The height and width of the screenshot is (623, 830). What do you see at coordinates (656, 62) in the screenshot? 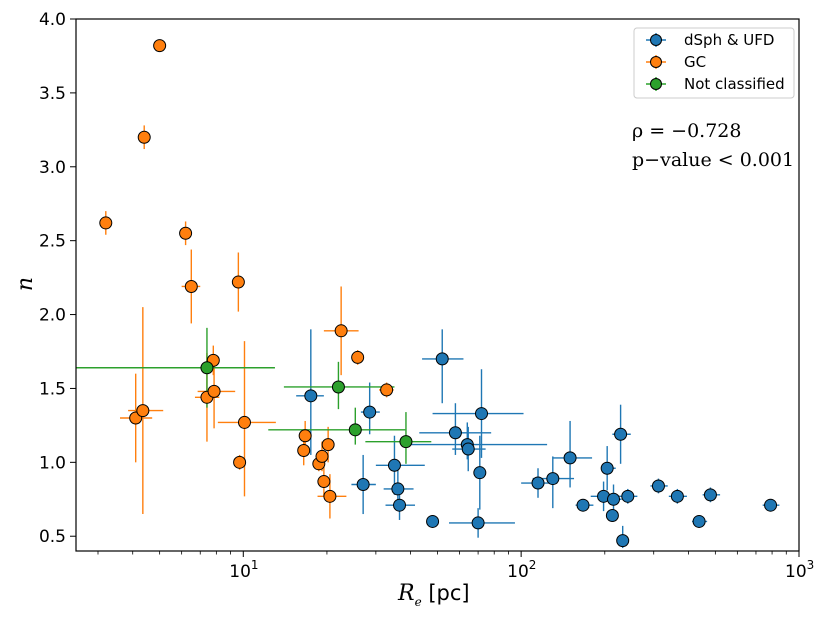
I see `legend-marker-gc` at bounding box center [656, 62].